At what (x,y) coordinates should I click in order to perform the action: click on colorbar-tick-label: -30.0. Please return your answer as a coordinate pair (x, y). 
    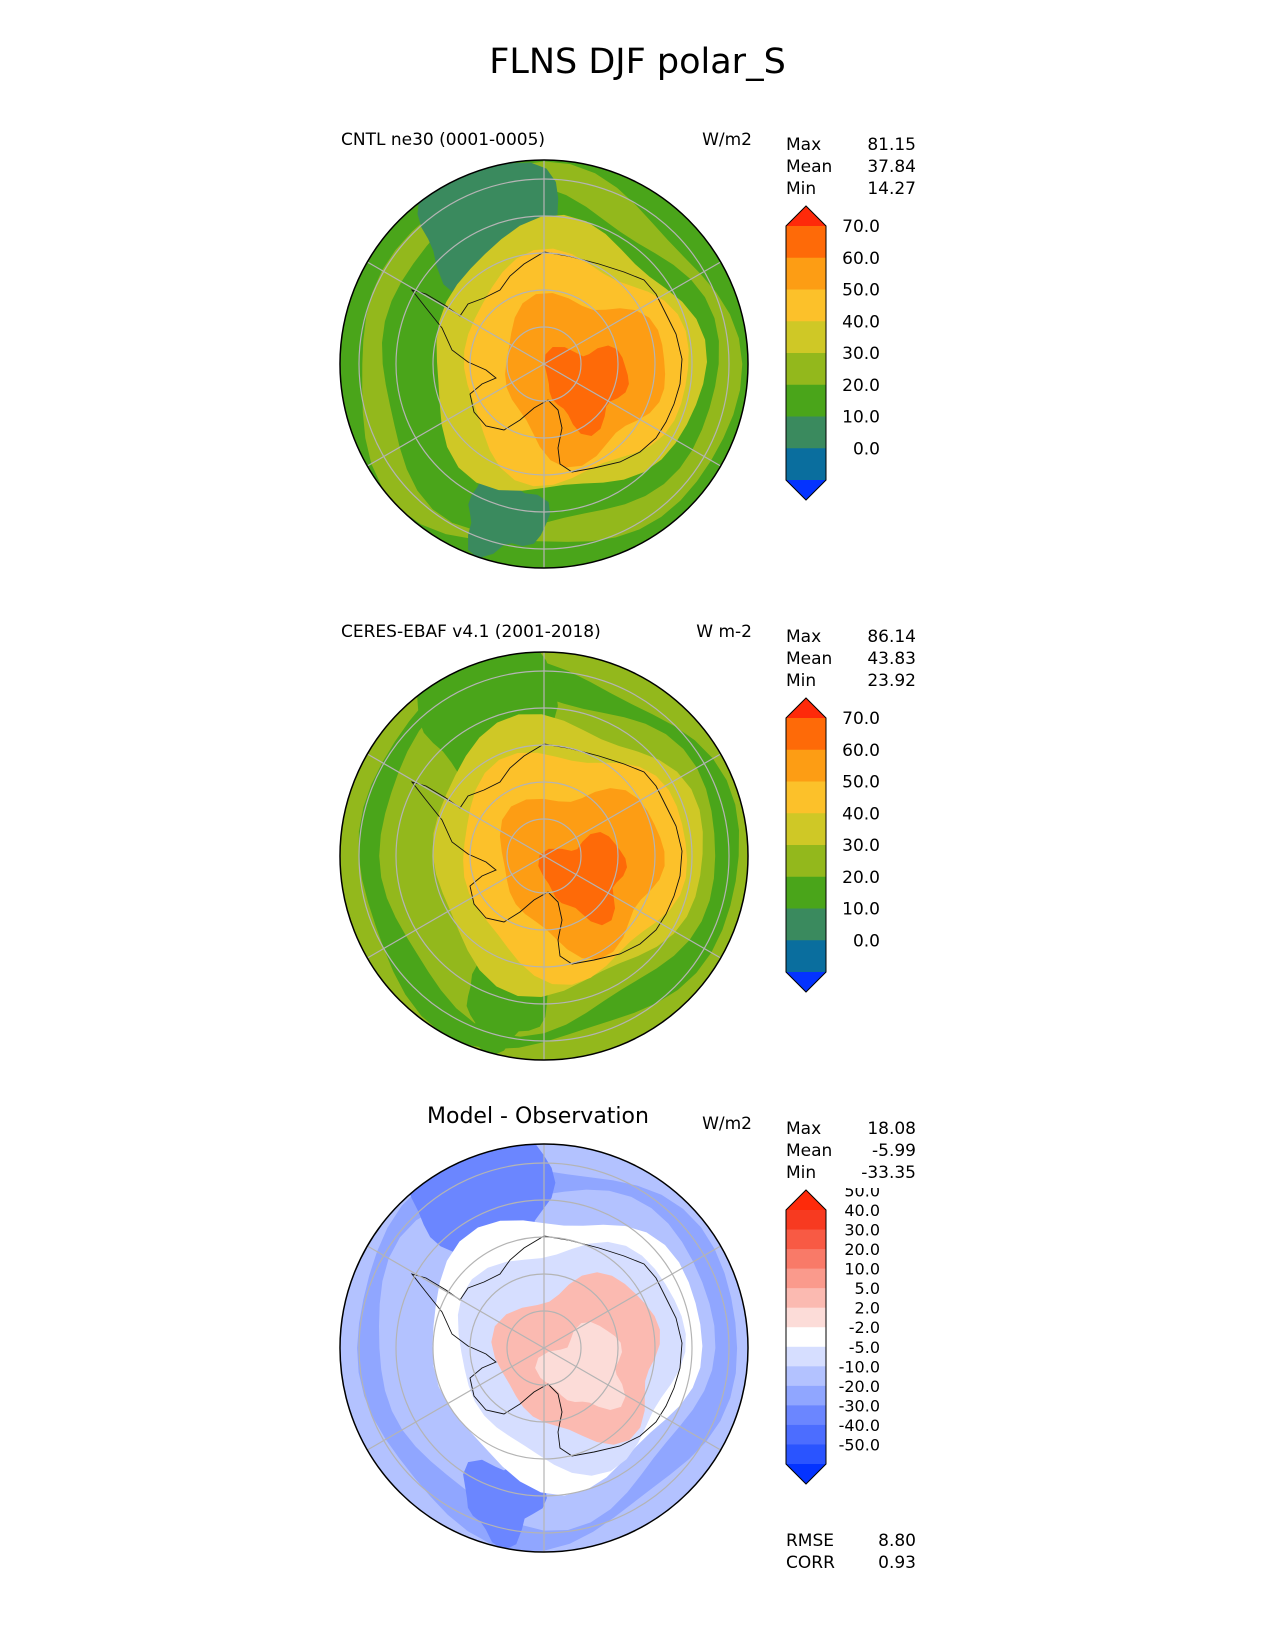
    Looking at the image, I should click on (859, 1405).